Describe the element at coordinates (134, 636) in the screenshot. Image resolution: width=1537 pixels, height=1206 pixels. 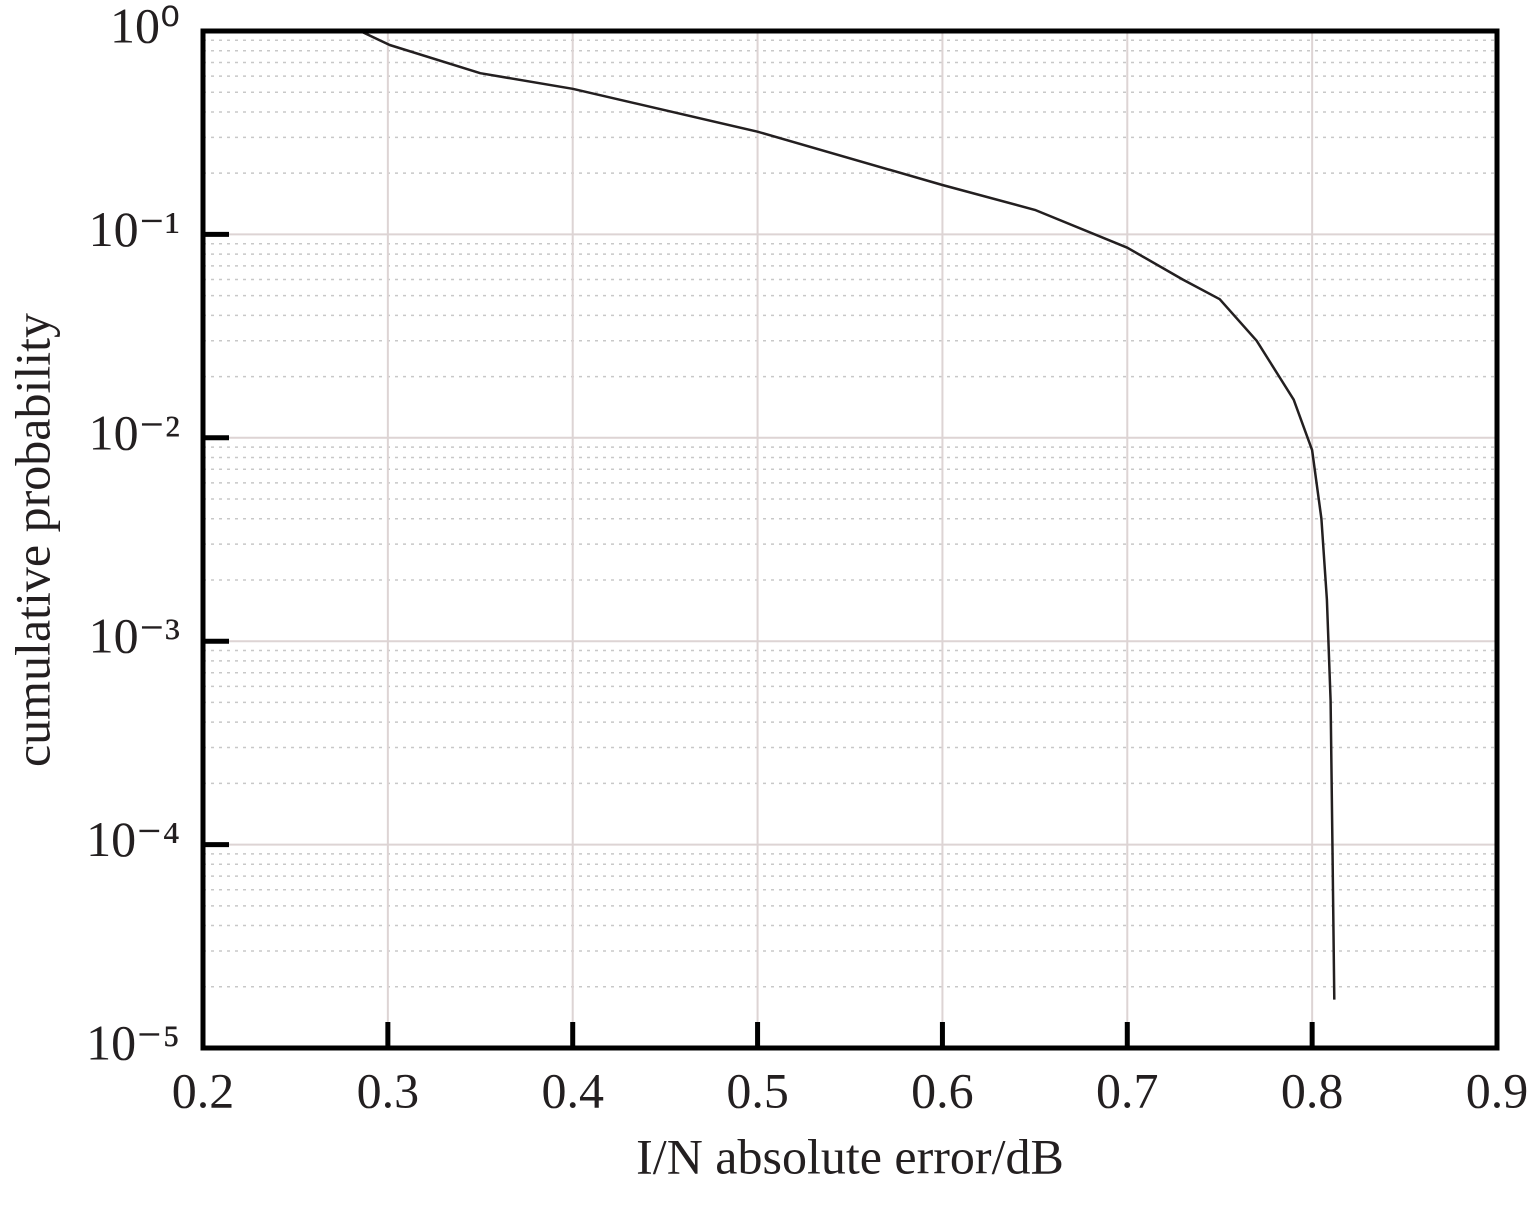
I see `y-tick-label: 10⁻³` at that location.